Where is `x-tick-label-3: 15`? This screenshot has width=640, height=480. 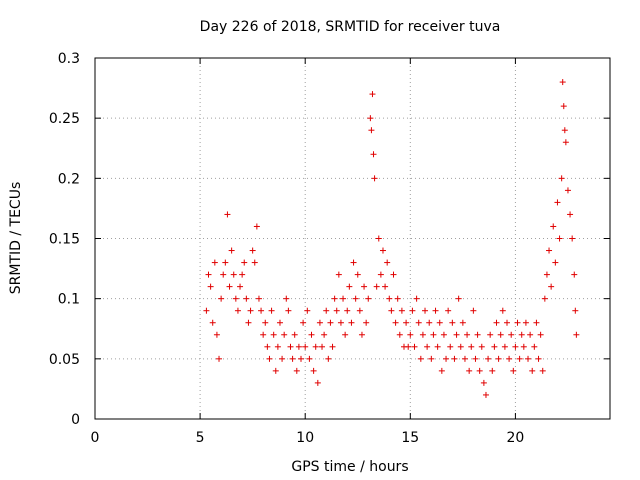
x-tick-label-3: 15 is located at coordinates (410, 438).